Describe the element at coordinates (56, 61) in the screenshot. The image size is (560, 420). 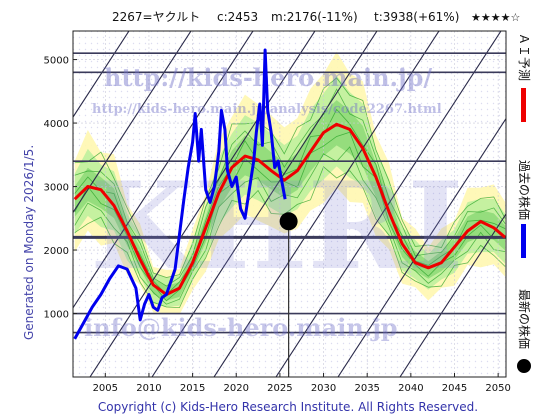
I see `y-tick-label-5000: 5000` at that location.